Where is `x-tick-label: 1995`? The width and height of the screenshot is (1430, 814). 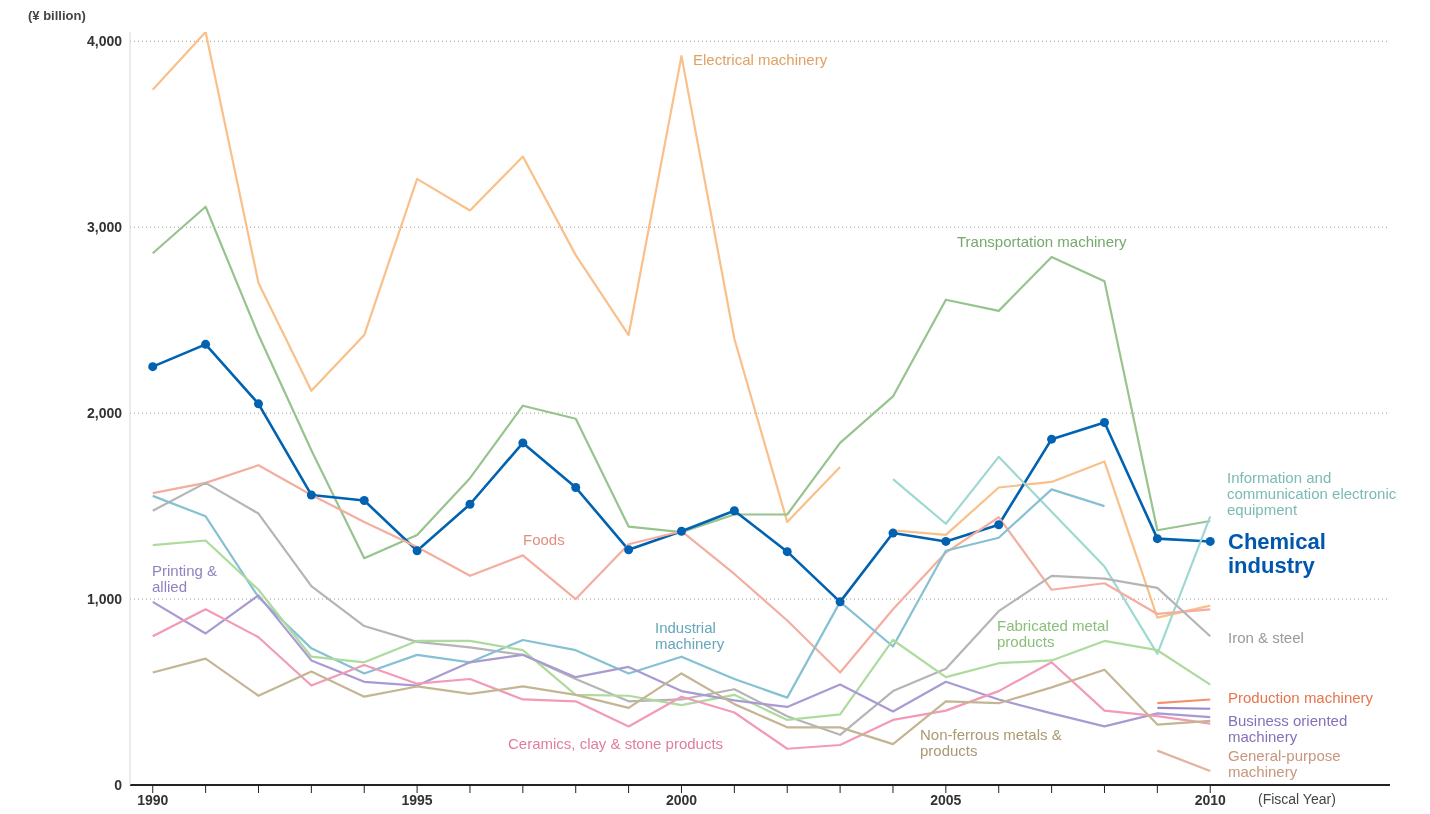
x-tick-label: 1995 is located at coordinates (417, 799).